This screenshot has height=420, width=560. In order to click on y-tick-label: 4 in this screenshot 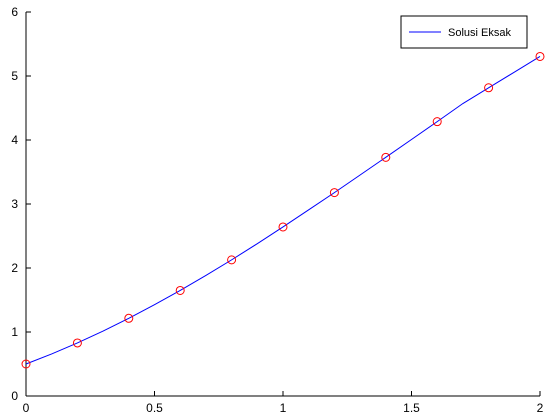, I will do `click(14, 140)`.